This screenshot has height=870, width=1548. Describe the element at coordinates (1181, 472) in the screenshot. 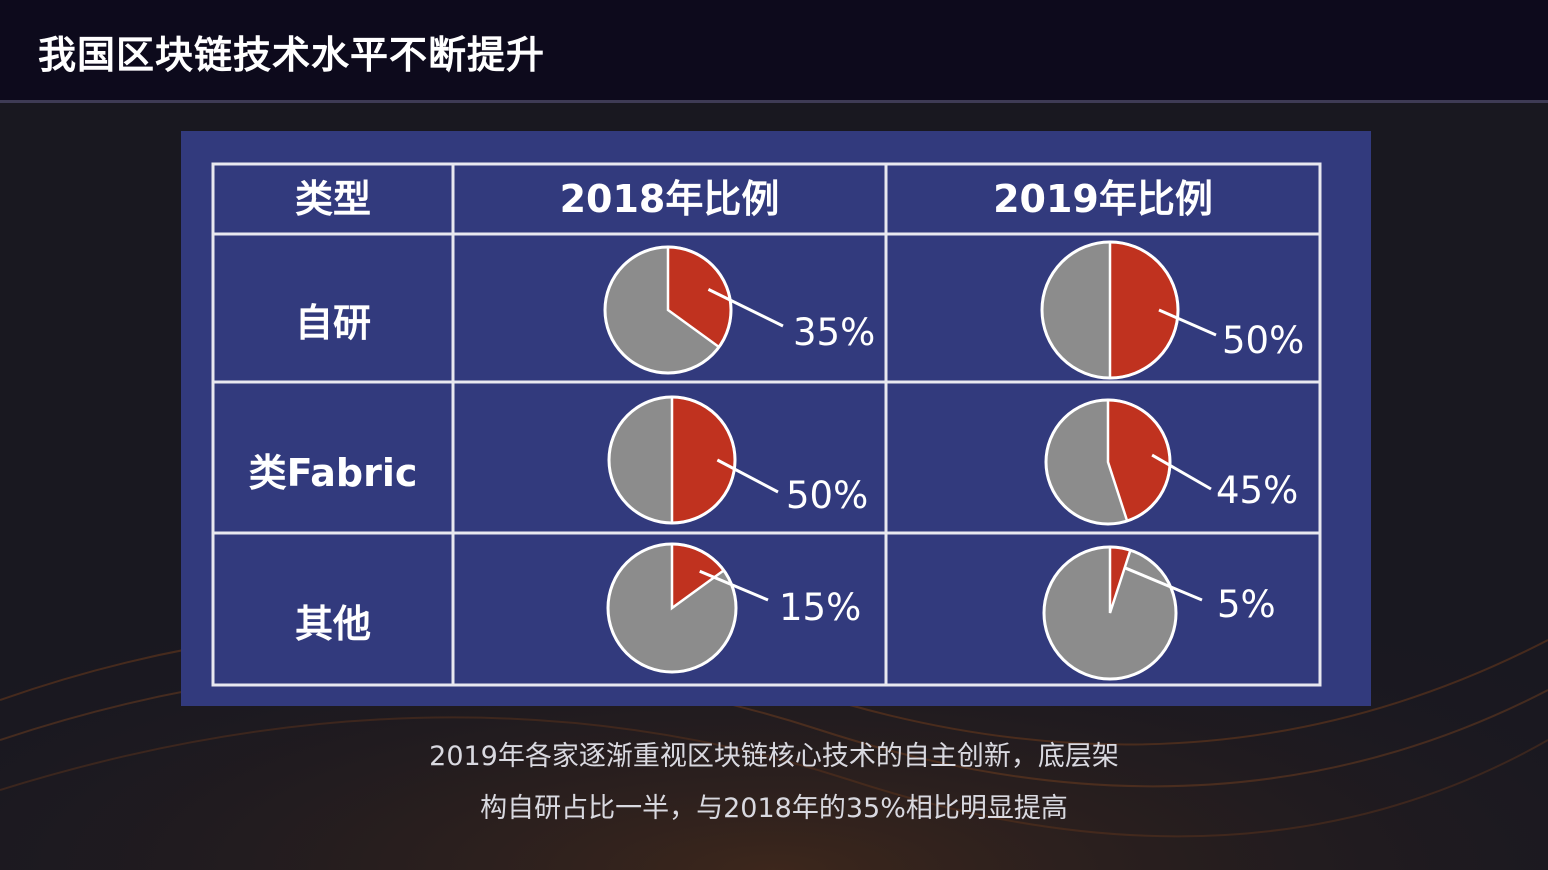

I see `pie-fabric-2019-leader-line` at that location.